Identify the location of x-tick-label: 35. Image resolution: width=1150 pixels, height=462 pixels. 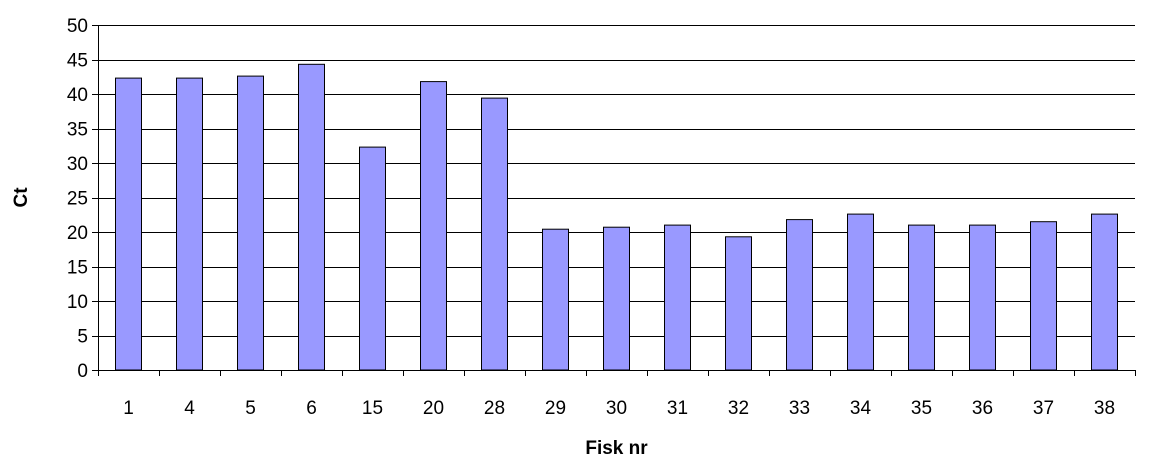
(921, 408).